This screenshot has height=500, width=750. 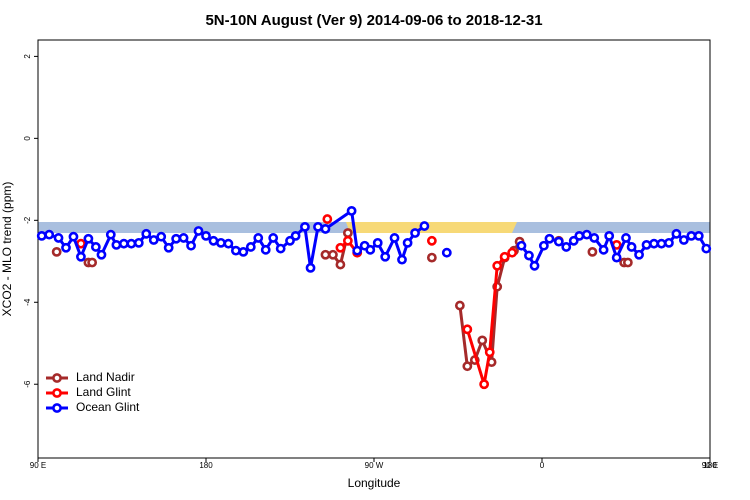 I want to click on y-axis-label: XCO2 - MLO trend (ppm), so click(x=7, y=249).